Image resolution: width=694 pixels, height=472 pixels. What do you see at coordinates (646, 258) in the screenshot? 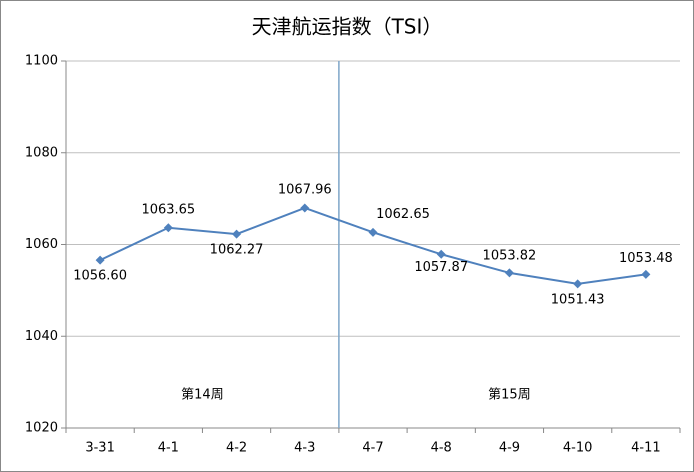
I see `data-label: 1053.48` at bounding box center [646, 258].